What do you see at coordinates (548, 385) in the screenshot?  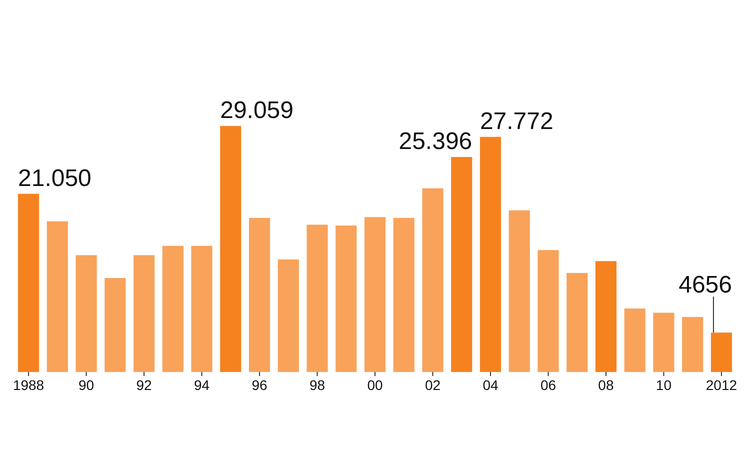 I see `x-tick-label: 06` at bounding box center [548, 385].